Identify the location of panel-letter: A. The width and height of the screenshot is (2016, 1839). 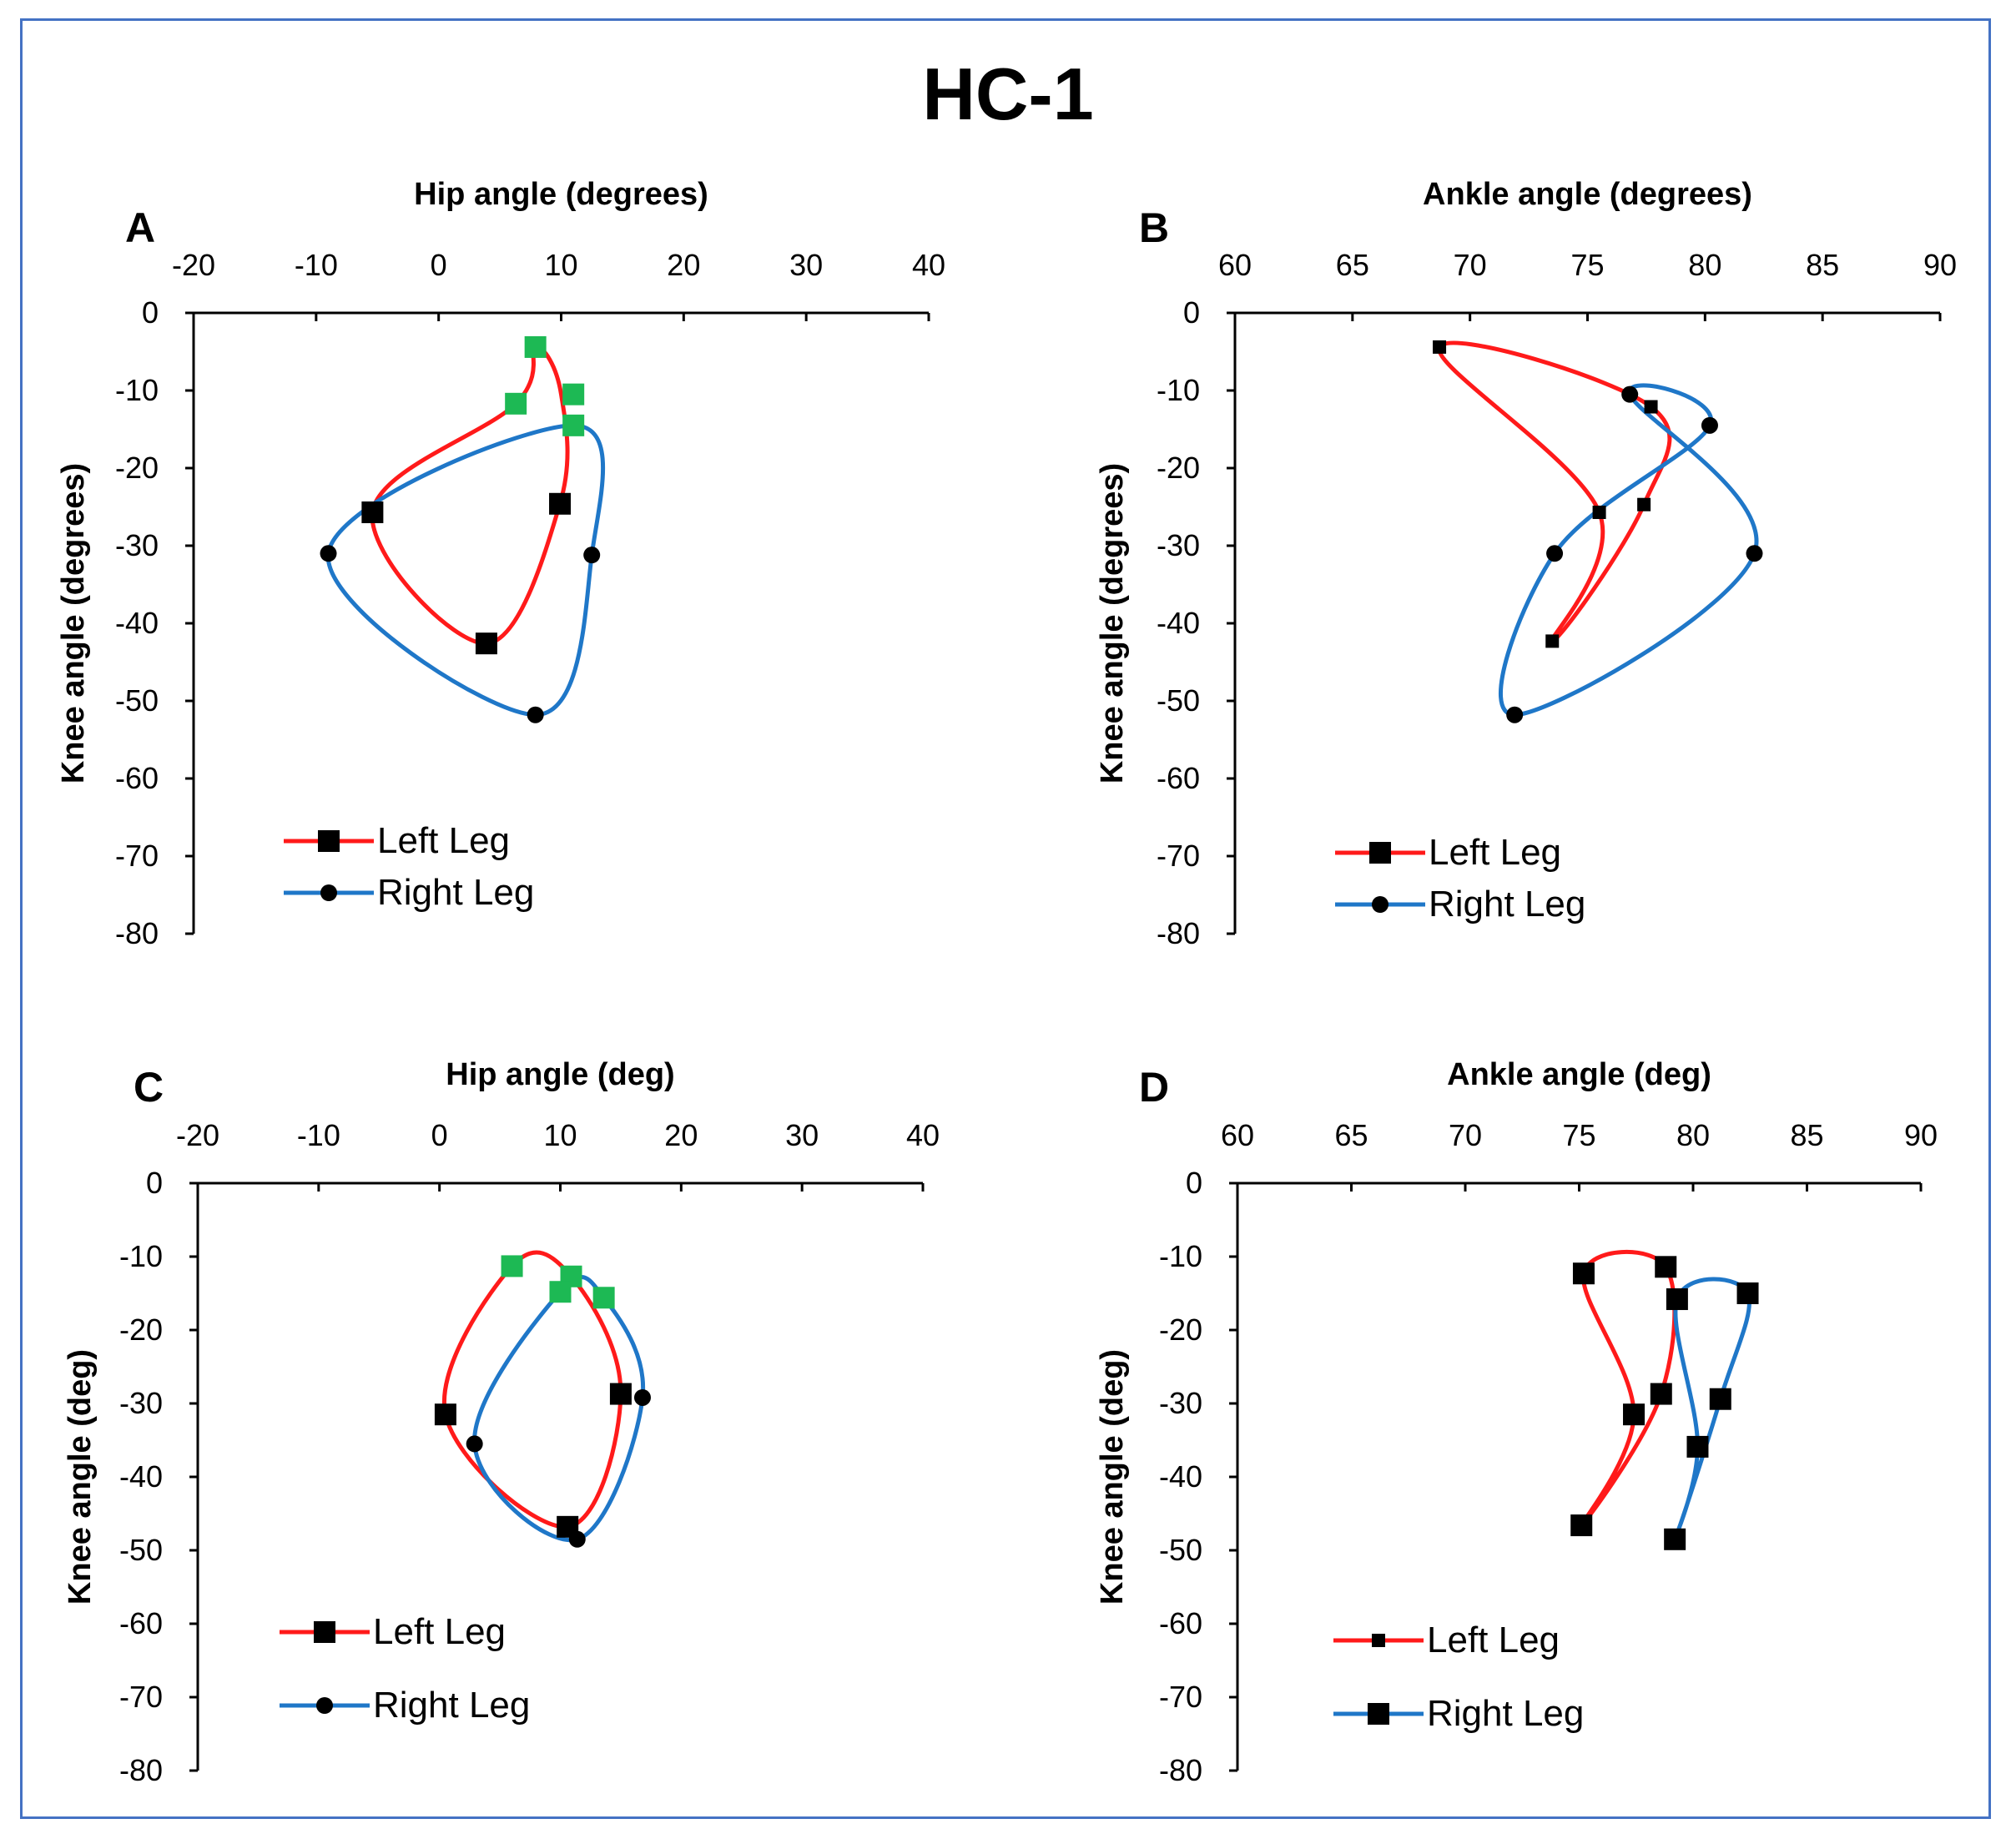
(140, 228).